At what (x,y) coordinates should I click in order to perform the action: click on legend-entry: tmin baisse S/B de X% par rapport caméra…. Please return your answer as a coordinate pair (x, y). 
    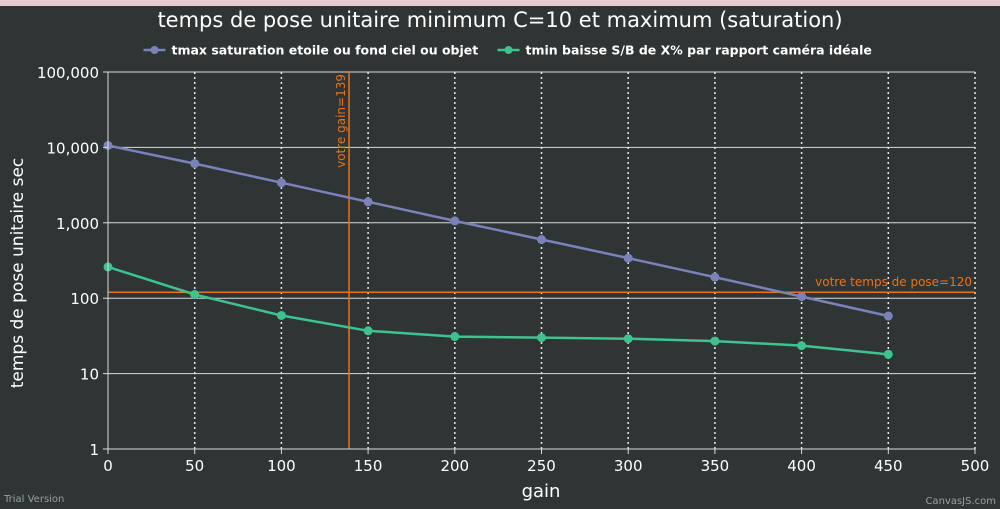
    Looking at the image, I should click on (699, 50).